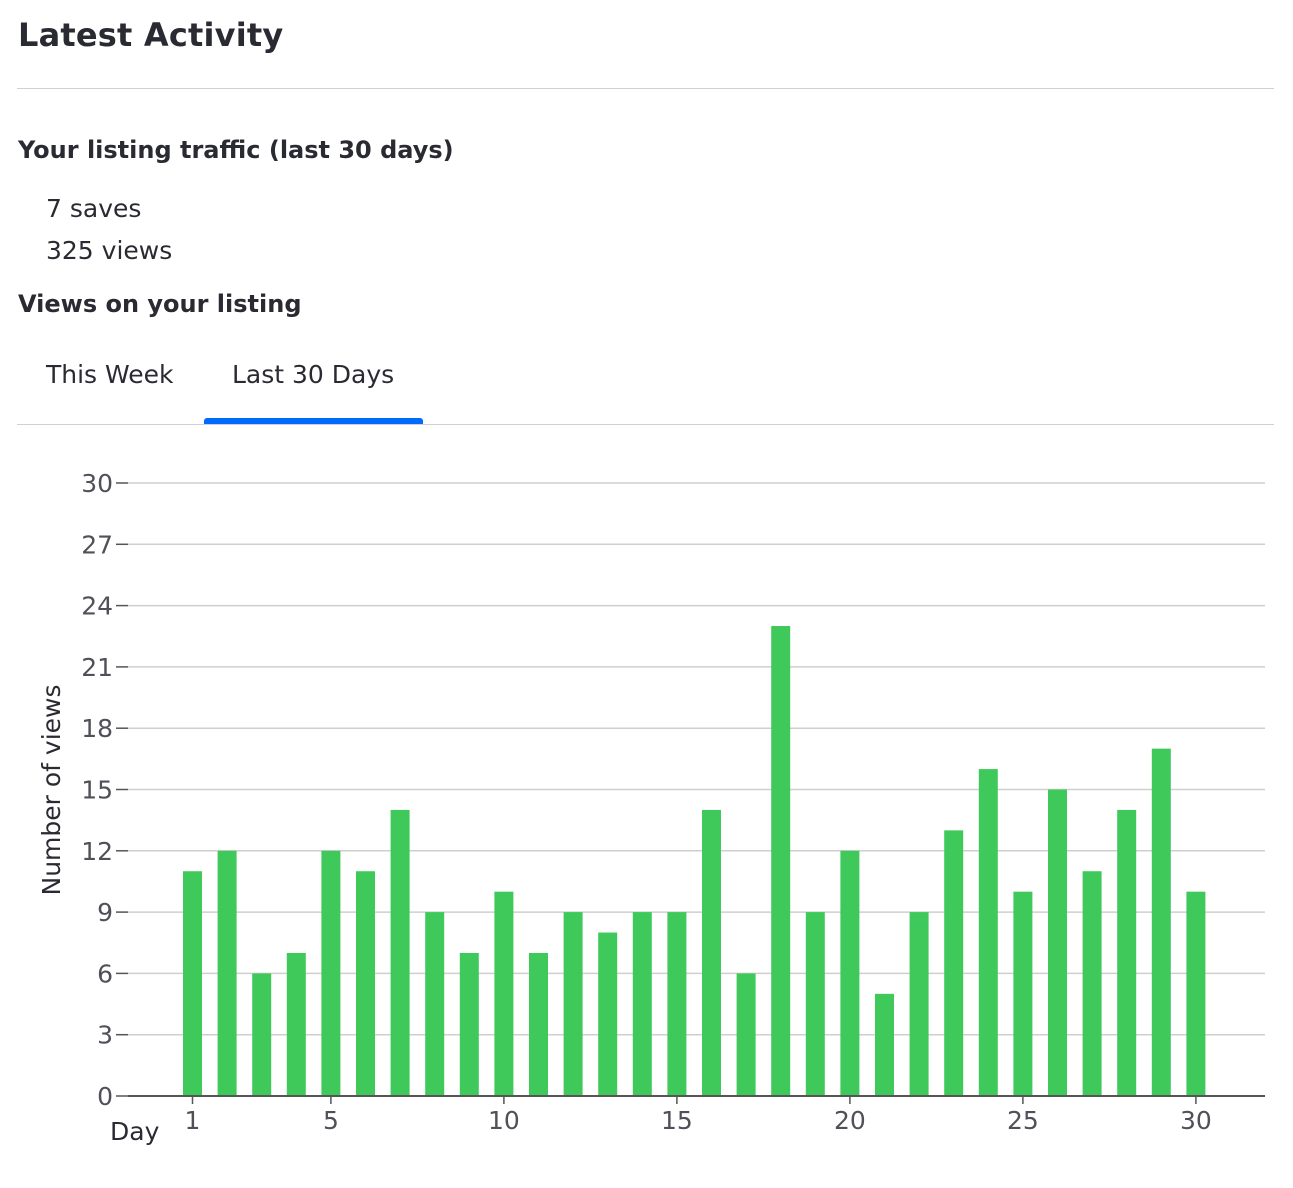 The width and height of the screenshot is (1293, 1188). I want to click on x-tick-label: 1, so click(193, 1120).